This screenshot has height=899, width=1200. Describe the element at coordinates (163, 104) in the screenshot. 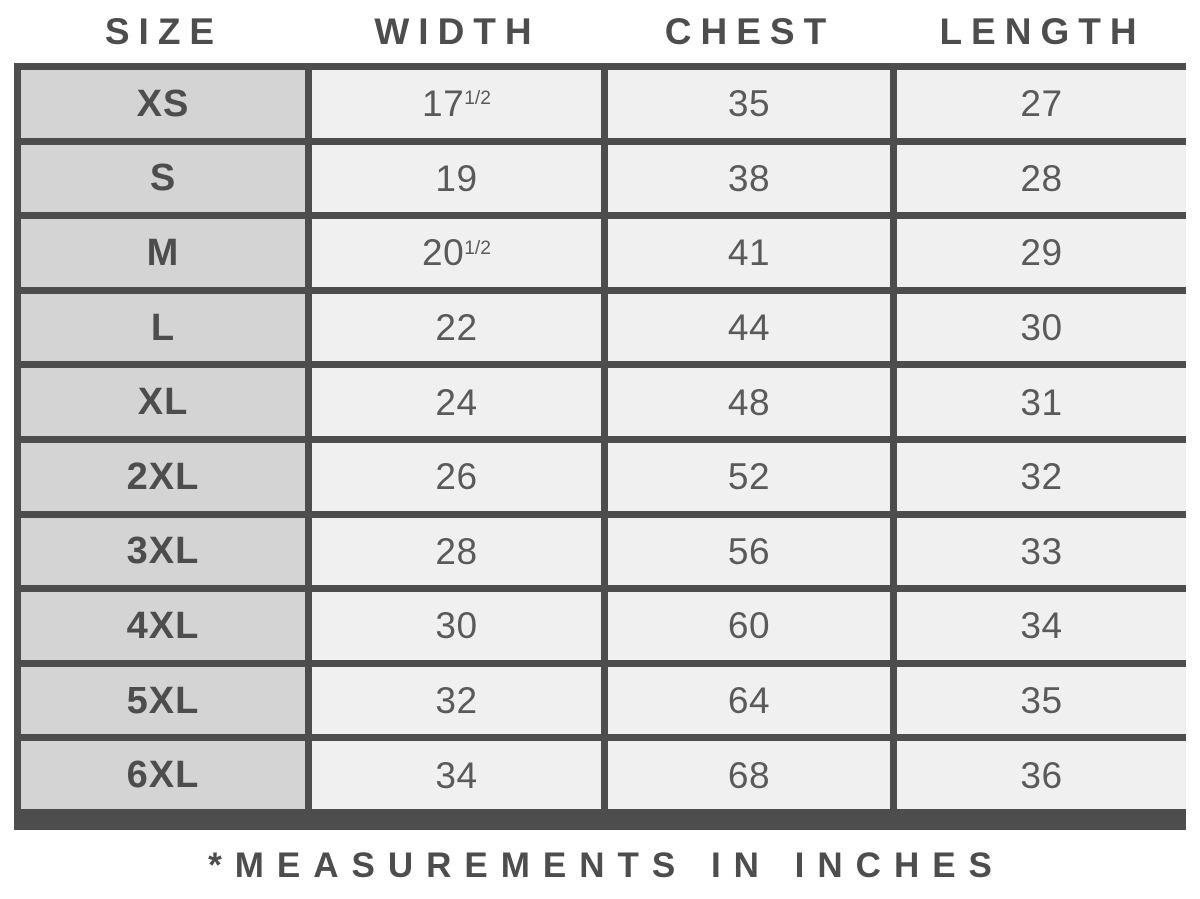

I see `size-label-cell: XS` at that location.